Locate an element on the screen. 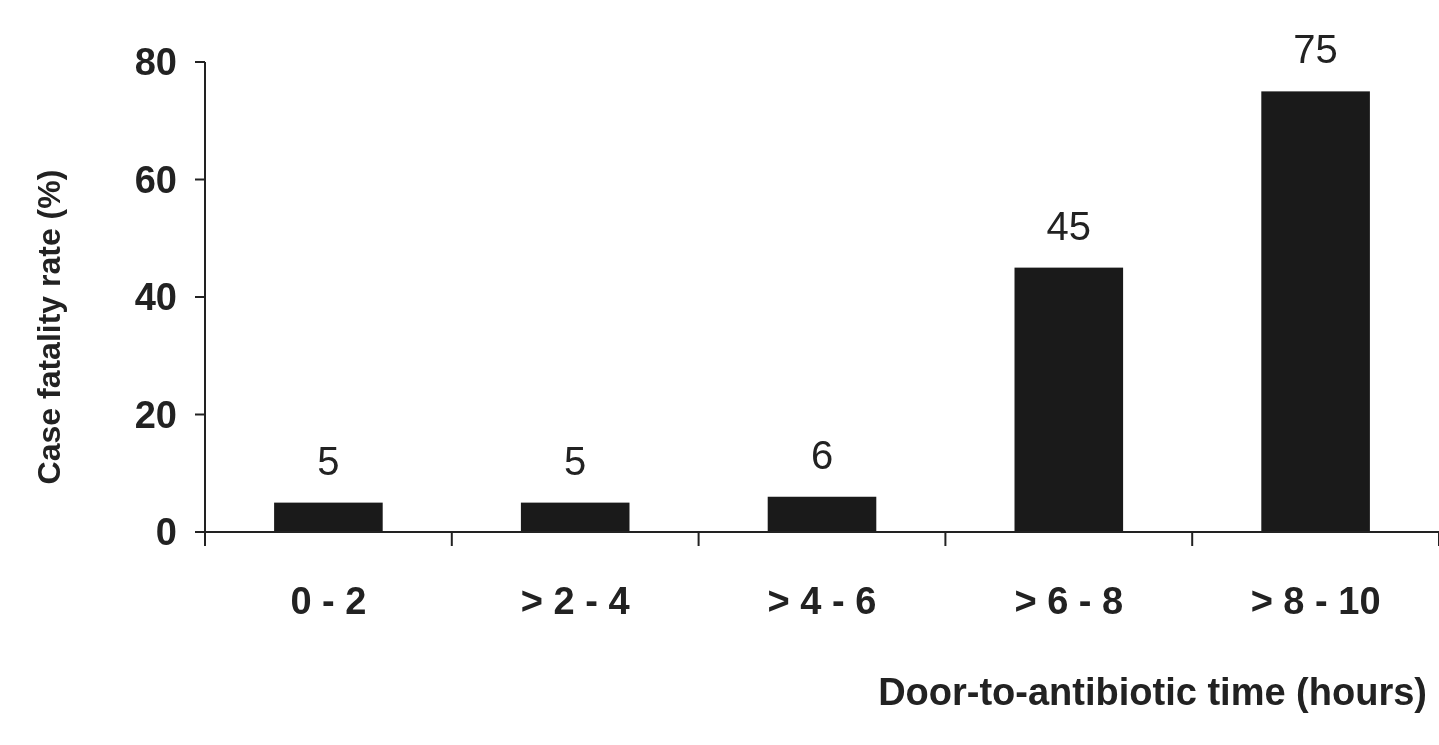  x-tick-label: > 6 - 8 is located at coordinates (1069, 601).